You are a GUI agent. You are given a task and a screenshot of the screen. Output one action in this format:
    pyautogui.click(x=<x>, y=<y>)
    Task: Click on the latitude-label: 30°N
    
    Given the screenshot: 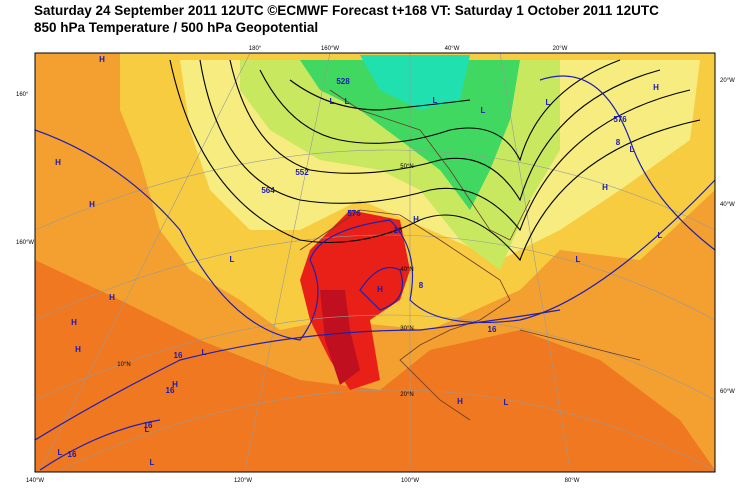 What is the action you would take?
    pyautogui.click(x=406, y=329)
    